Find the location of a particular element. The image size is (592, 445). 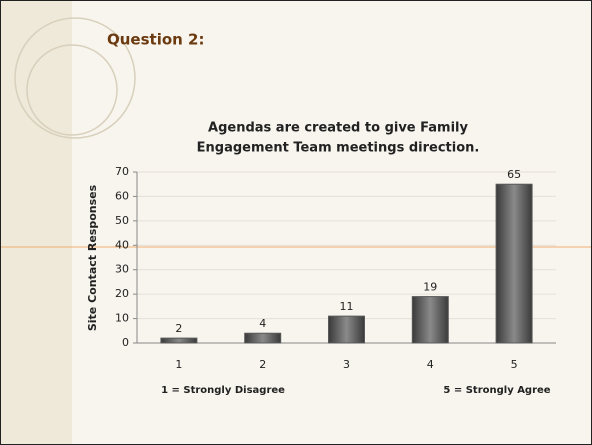

y-tick-label: 10 is located at coordinates (122, 318).